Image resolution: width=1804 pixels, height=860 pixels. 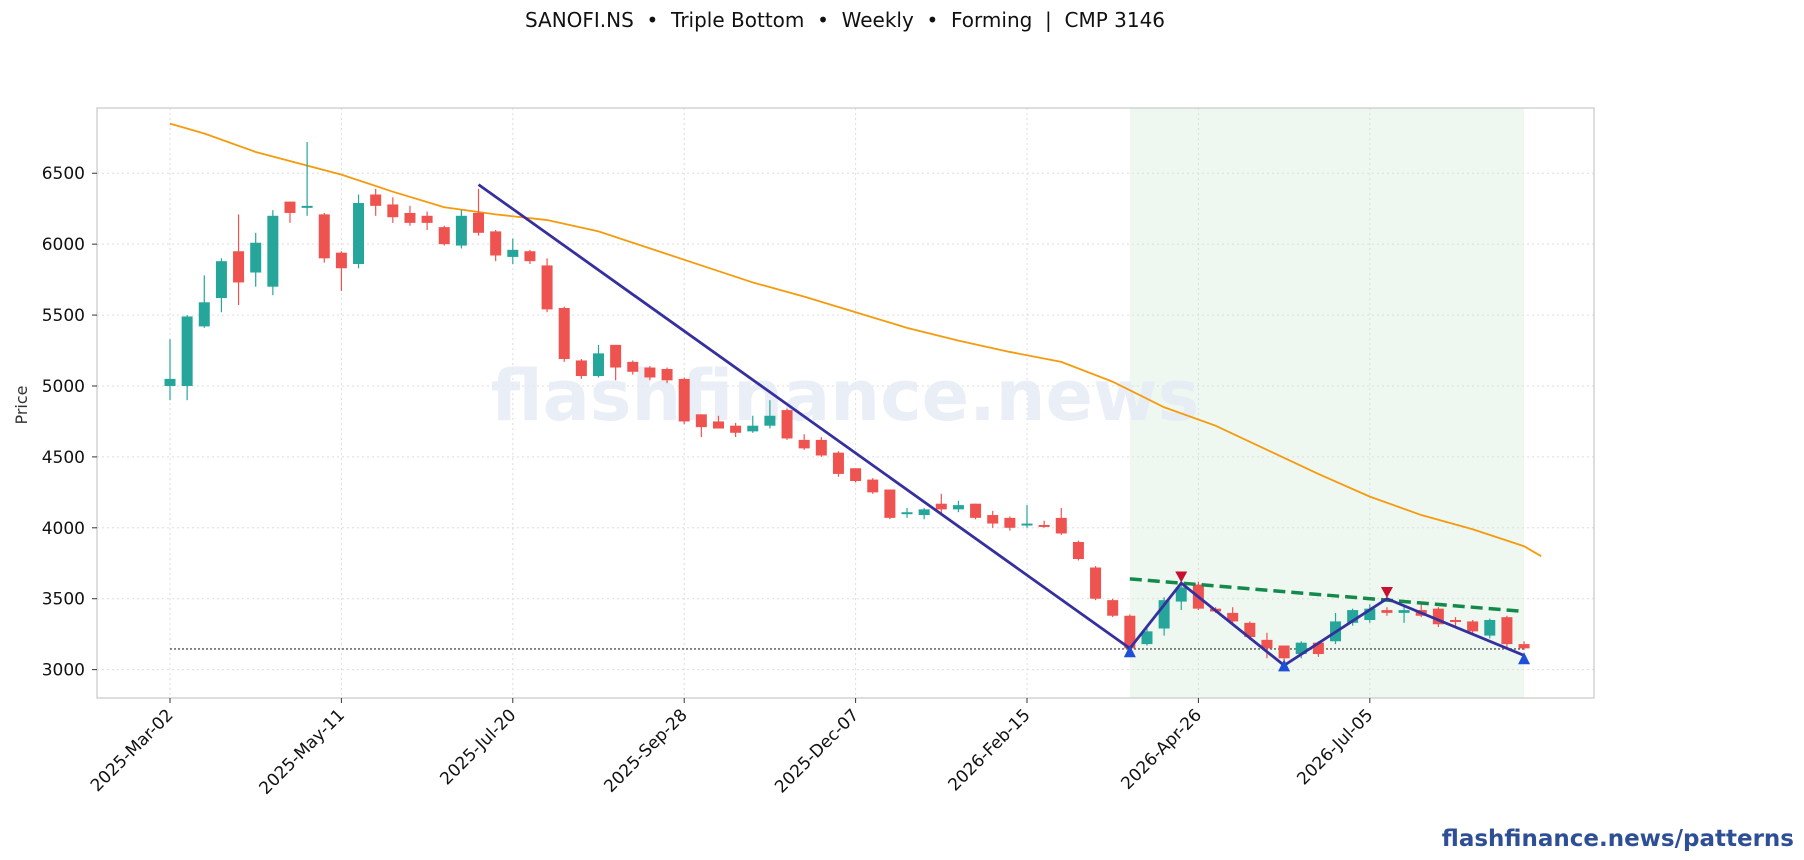 What do you see at coordinates (21, 404) in the screenshot?
I see `y-axis-label: Price` at bounding box center [21, 404].